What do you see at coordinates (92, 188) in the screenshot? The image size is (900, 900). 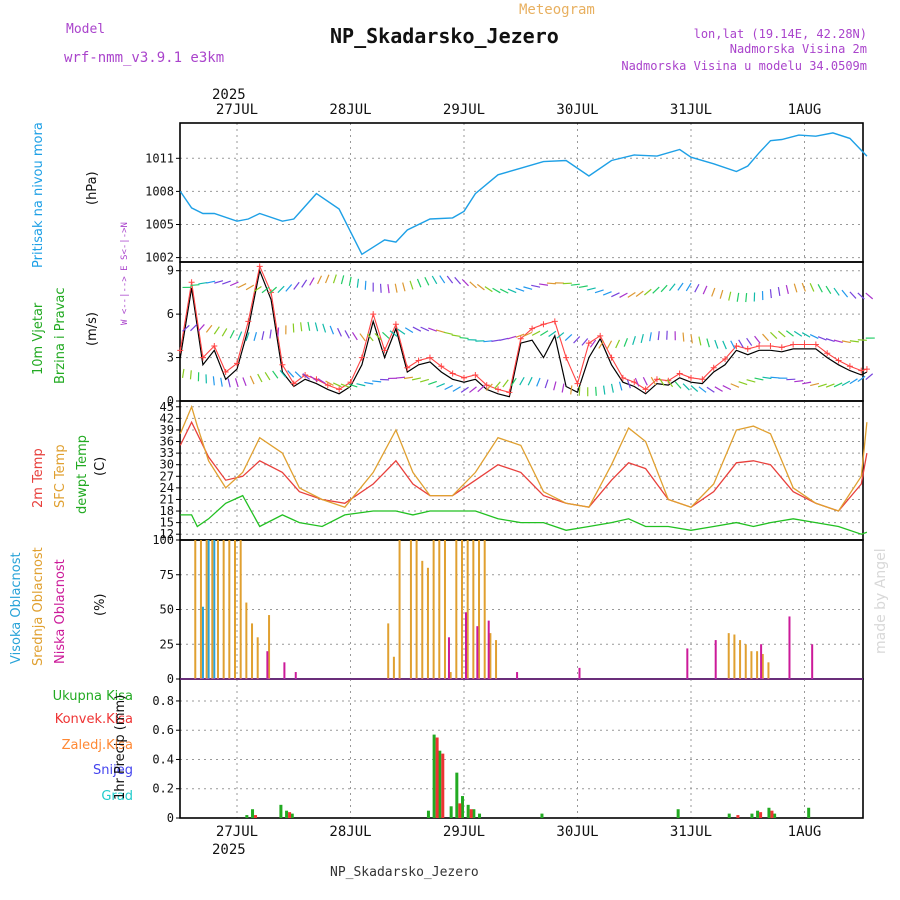 I see `pressure-unit: (hPa)` at bounding box center [92, 188].